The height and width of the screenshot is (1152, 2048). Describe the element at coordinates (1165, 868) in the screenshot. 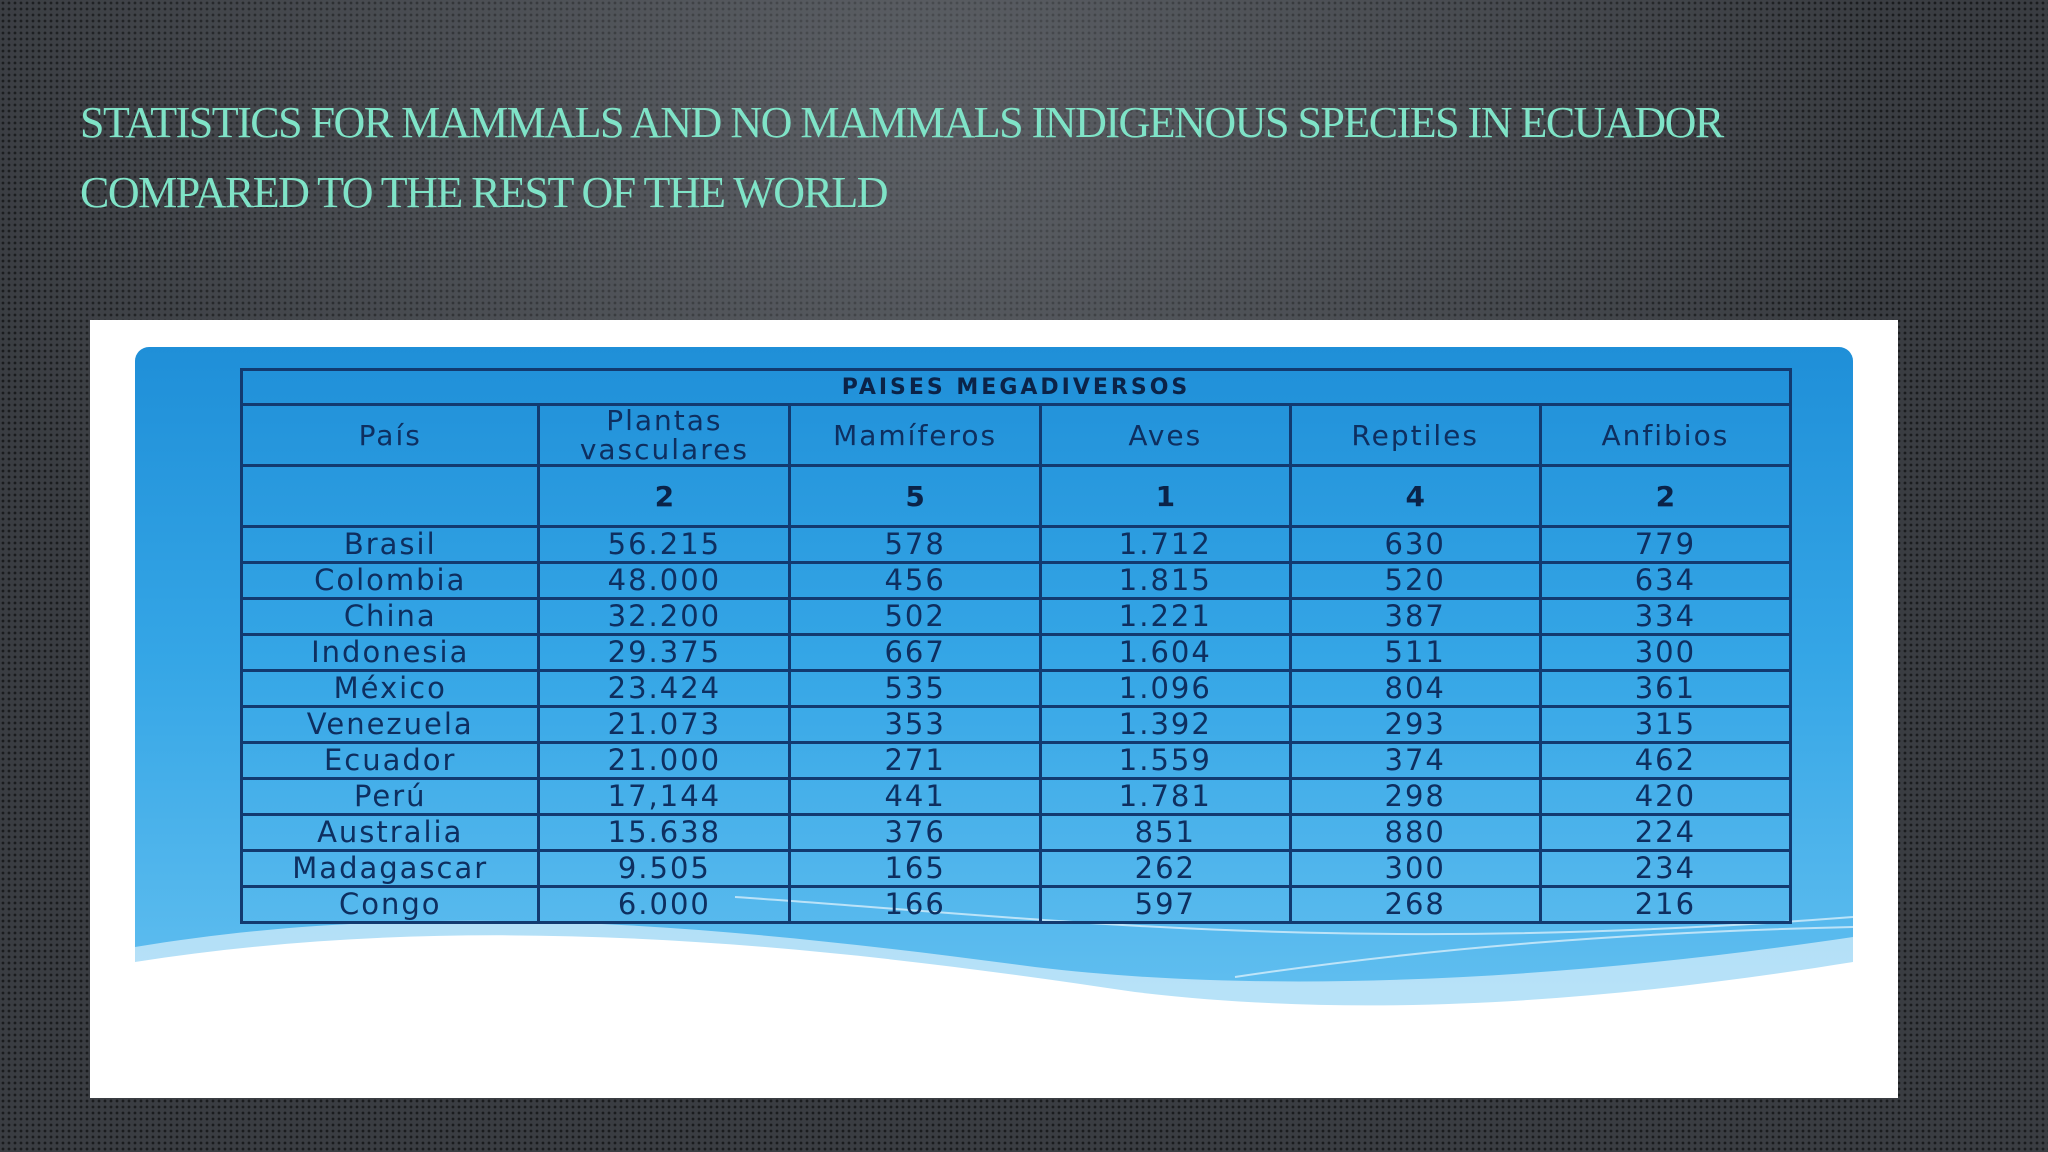

I see `data-cell: 262` at that location.